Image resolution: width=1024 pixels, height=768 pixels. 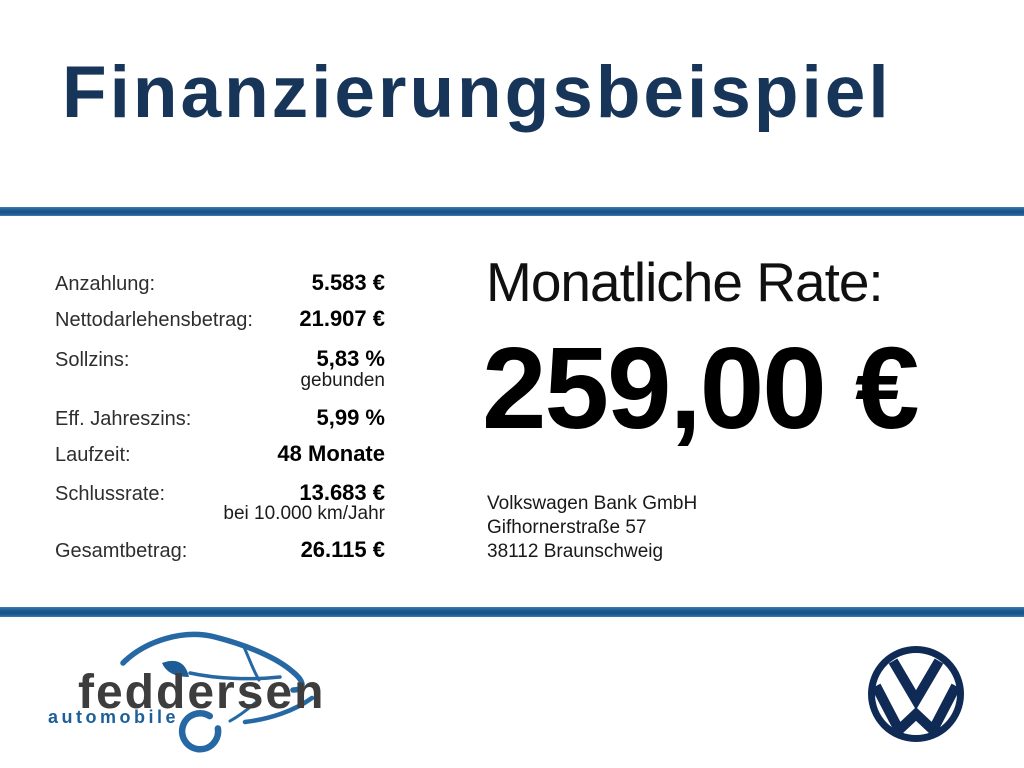 I want to click on finance-label: Laufzeit:, so click(x=93, y=455).